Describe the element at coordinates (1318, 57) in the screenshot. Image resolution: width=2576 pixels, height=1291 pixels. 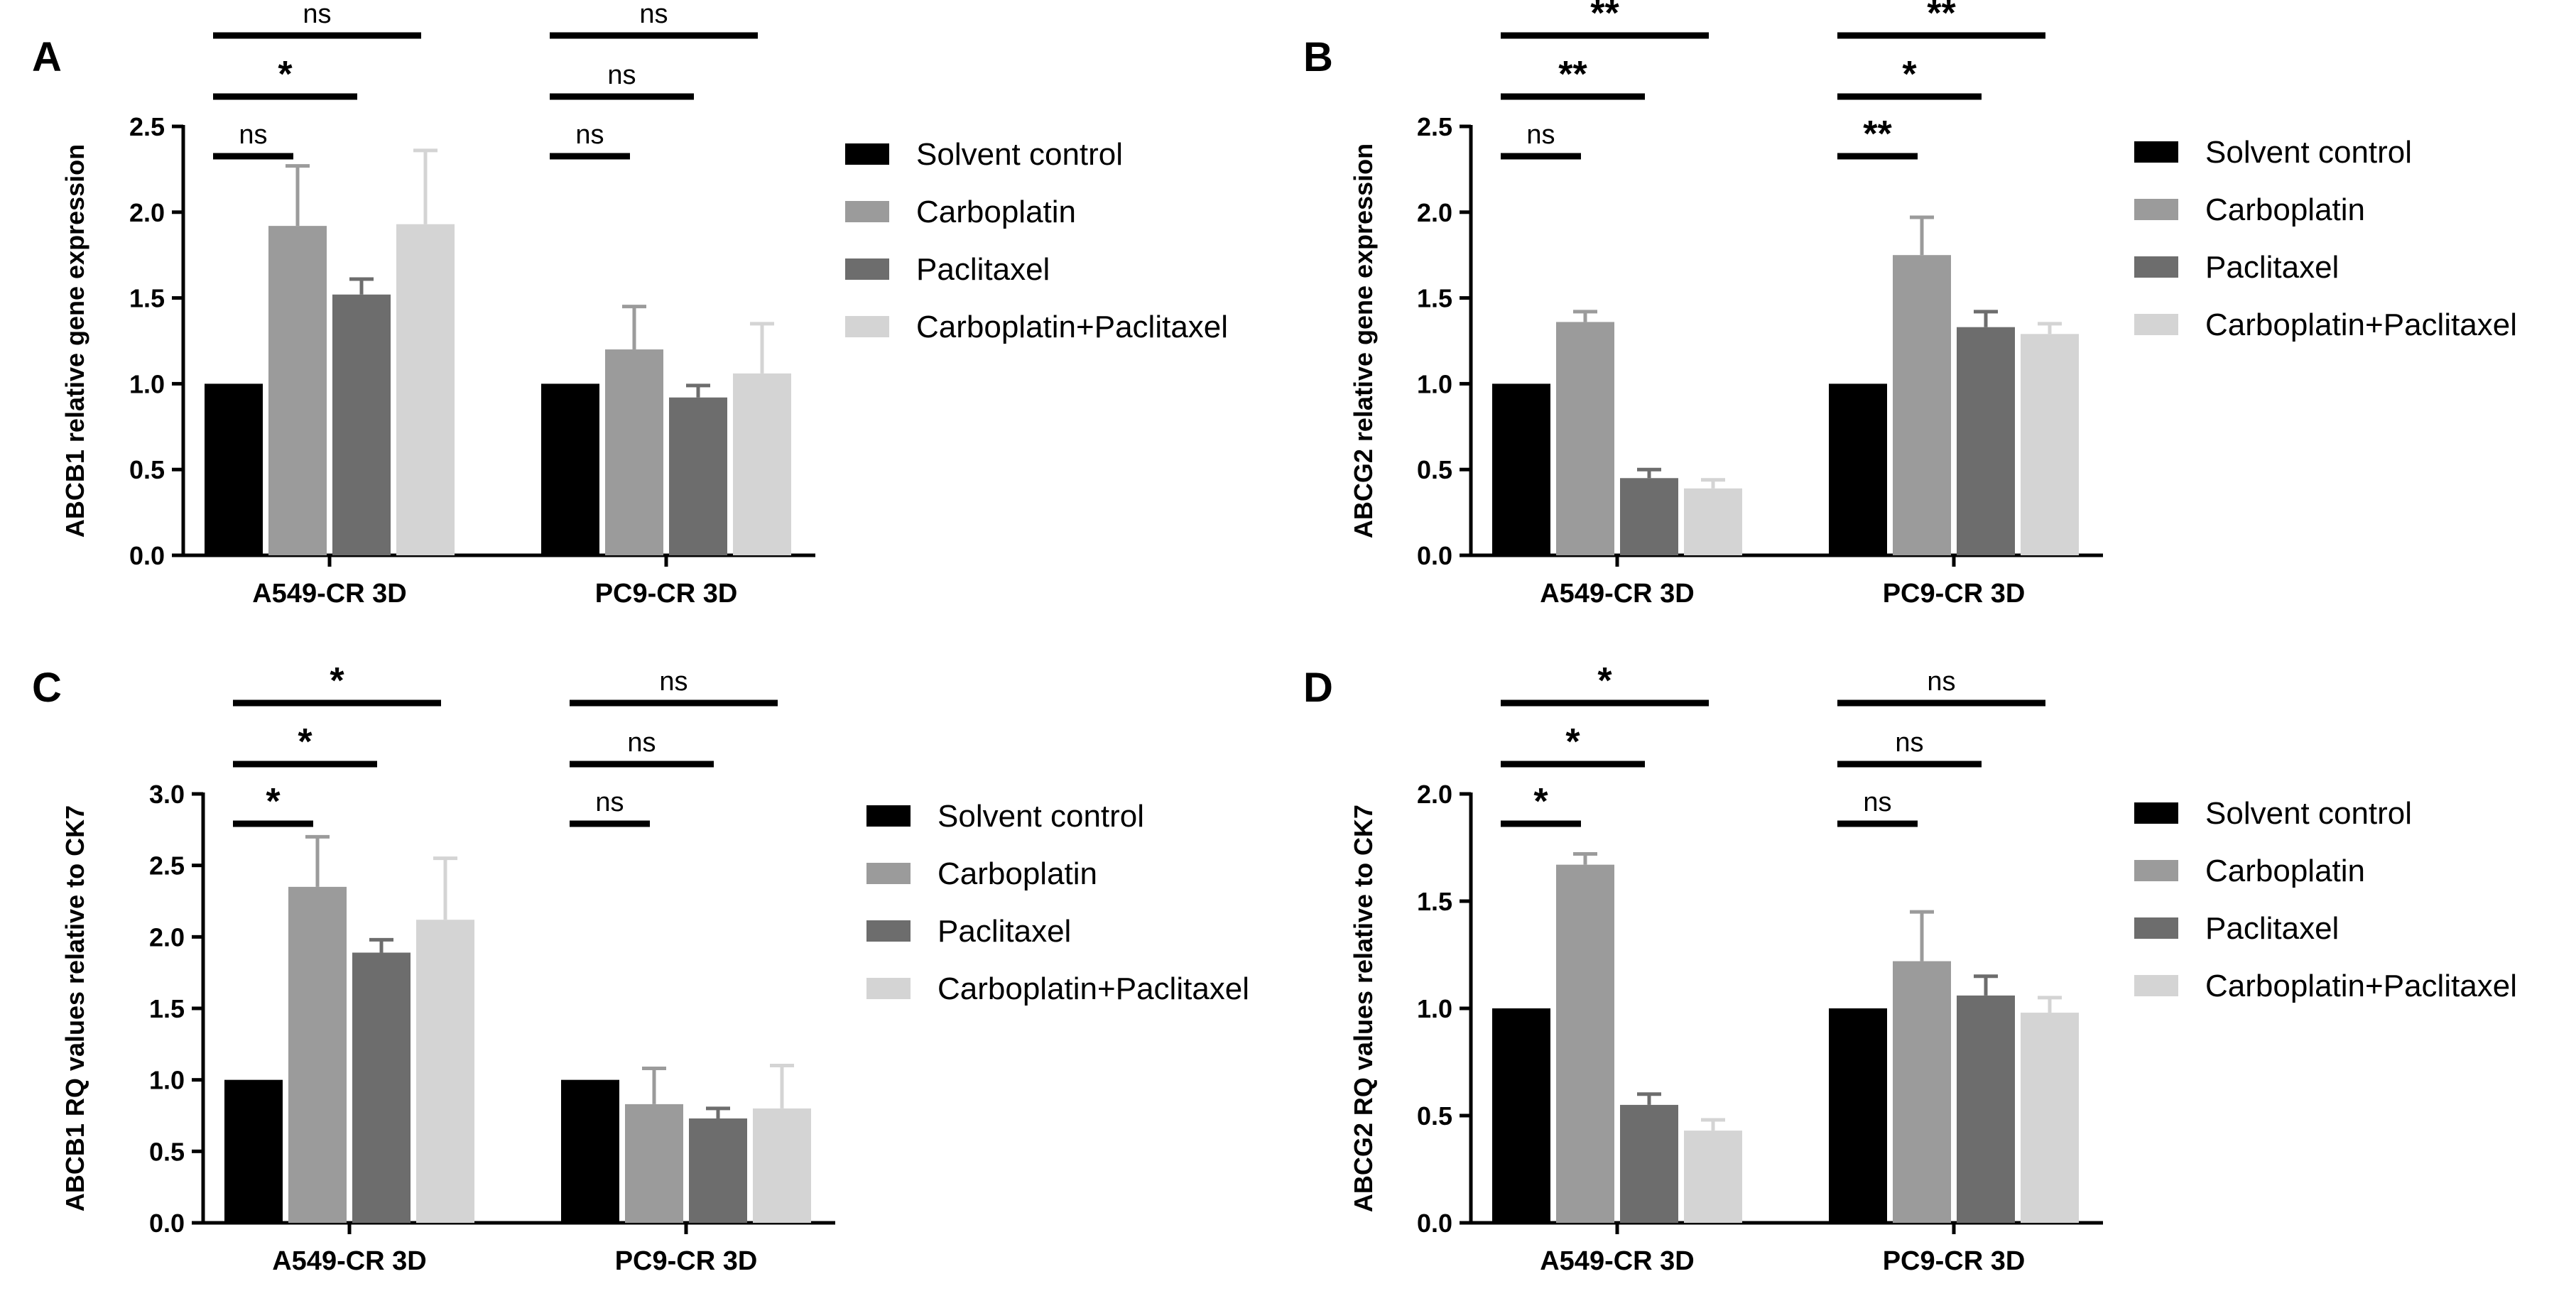
I see `panel-letter: B` at that location.